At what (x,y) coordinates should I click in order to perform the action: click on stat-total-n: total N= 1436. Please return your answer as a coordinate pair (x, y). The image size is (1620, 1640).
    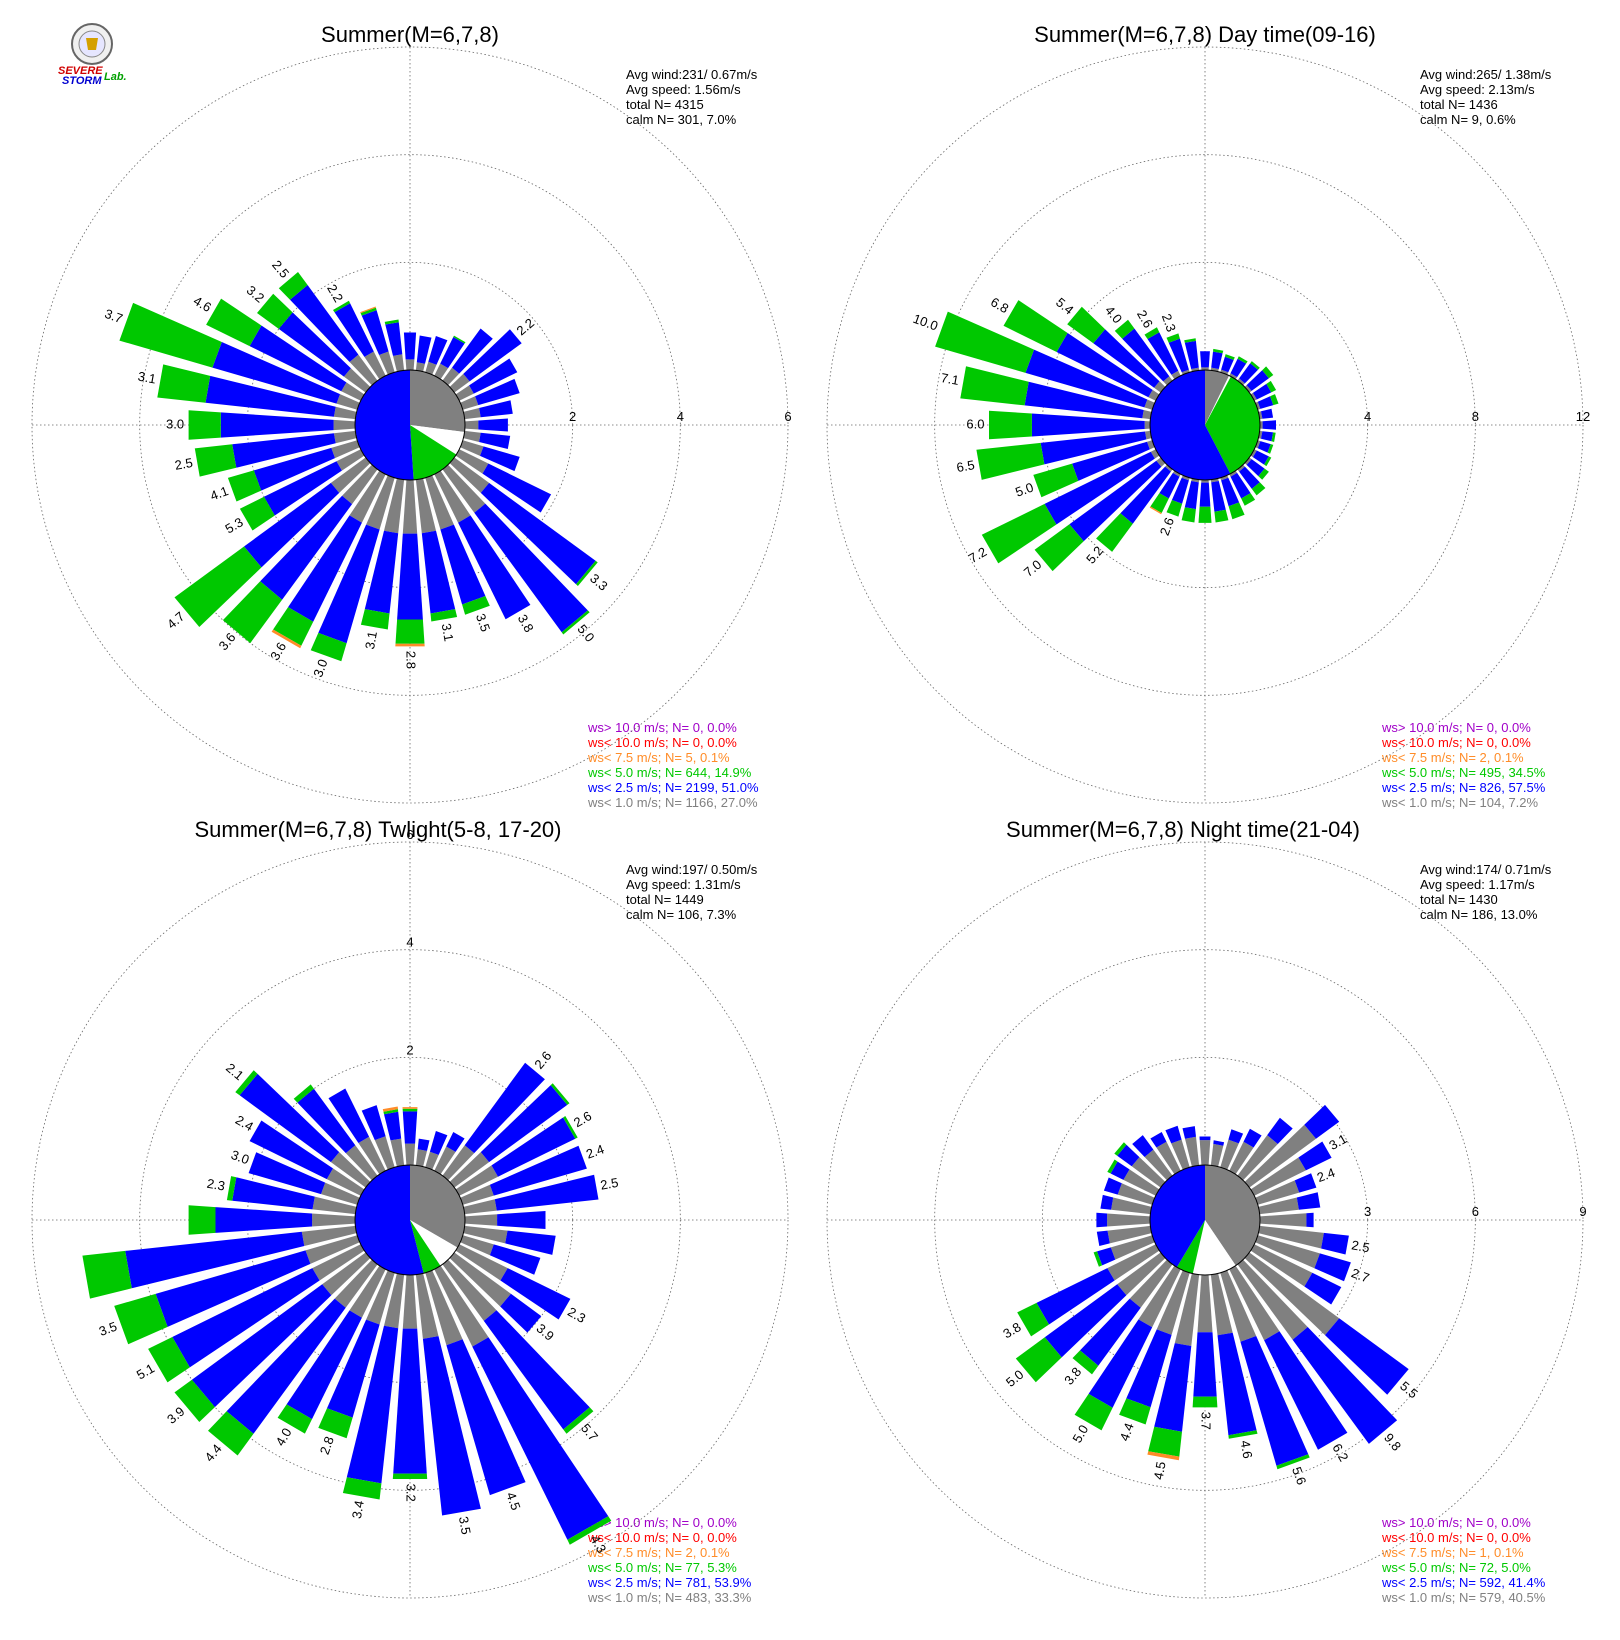
    Looking at the image, I should click on (1459, 104).